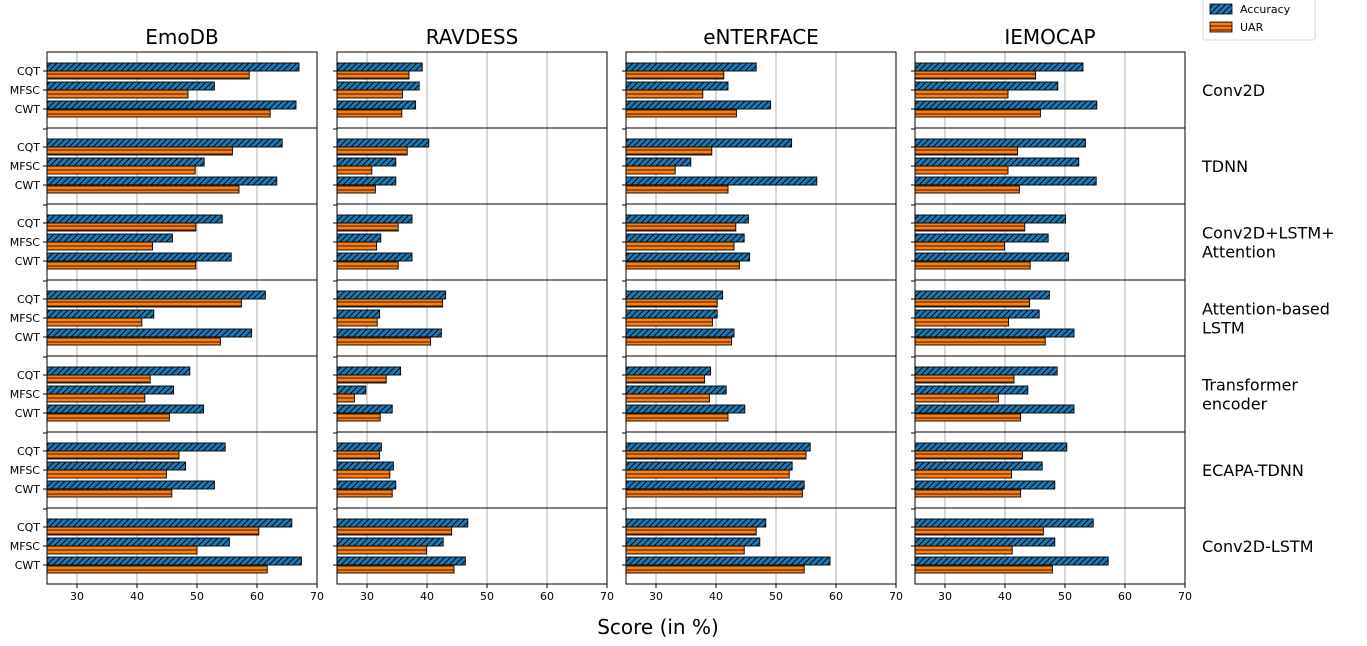  Describe the element at coordinates (100, 246) in the screenshot. I see `bar-uar-emodb-conv2d-lstm-attention-mfsc` at that location.